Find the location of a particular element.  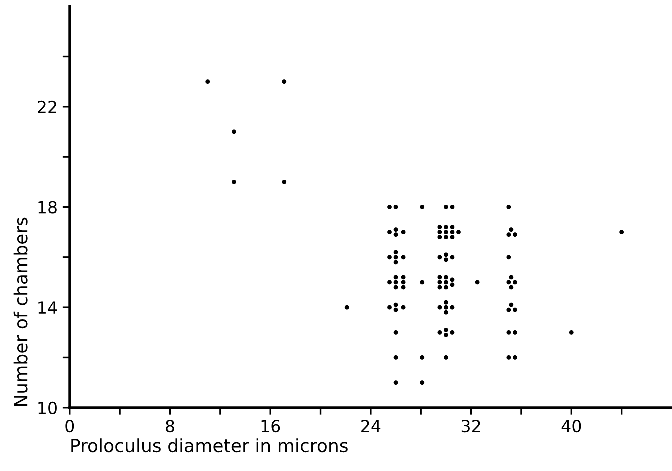

x-tick-label: 8 is located at coordinates (170, 426).